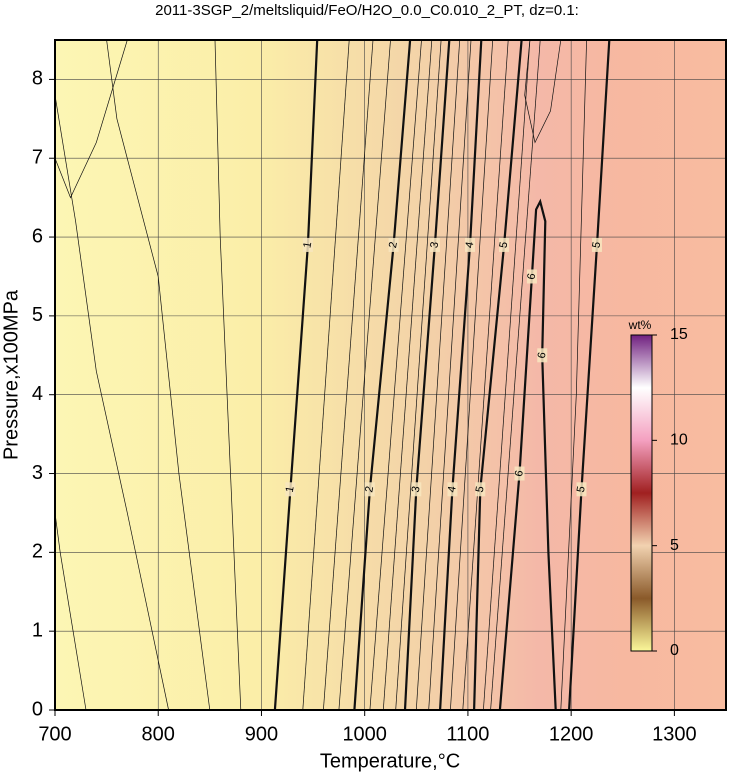 This screenshot has height=781, width=734. What do you see at coordinates (674, 650) in the screenshot?
I see `colorbar-tick-label: 0` at bounding box center [674, 650].